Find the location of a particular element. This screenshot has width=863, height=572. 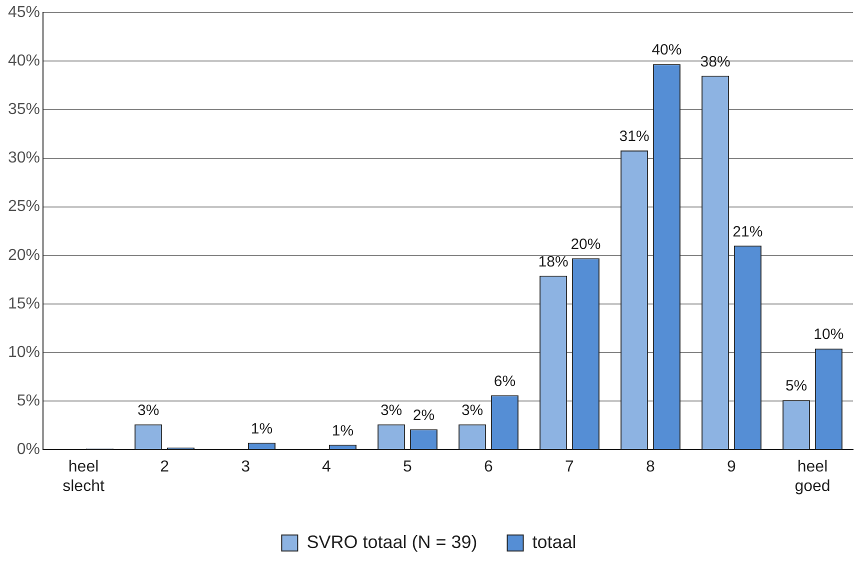

x-tick-label: 6 is located at coordinates (489, 467).